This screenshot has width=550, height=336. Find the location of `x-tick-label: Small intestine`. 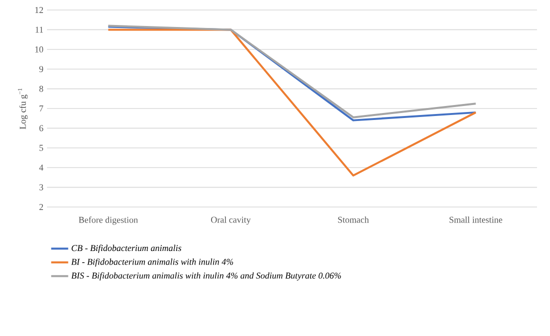

x-tick-label: Small intestine is located at coordinates (476, 219).